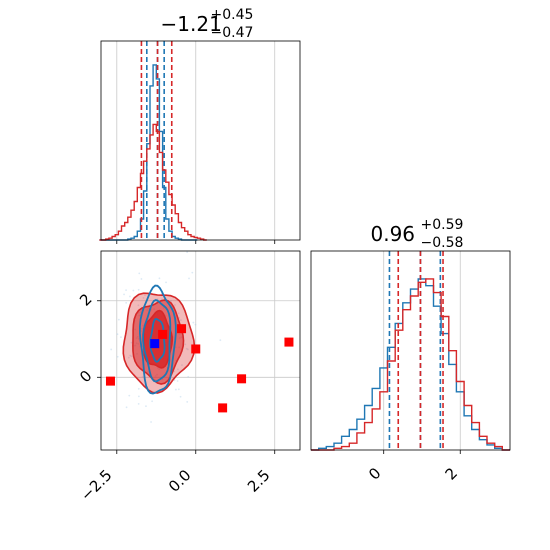  What do you see at coordinates (232, 15) in the screenshot?
I see `top-title-upper: +0.45` at bounding box center [232, 15].